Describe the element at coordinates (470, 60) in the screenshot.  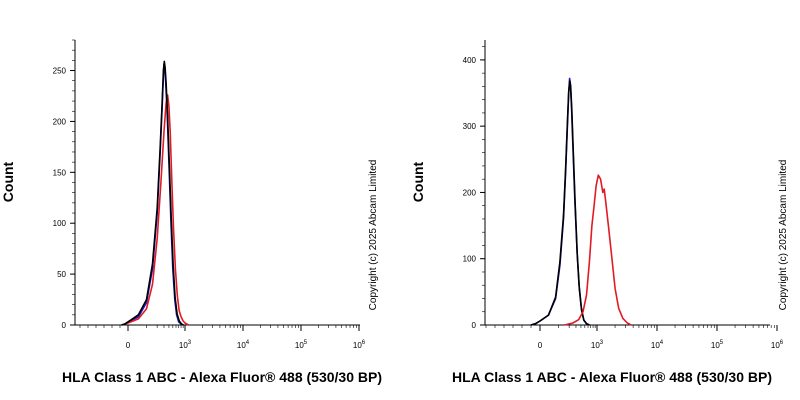
I see `y-tick-label: 400` at that location.